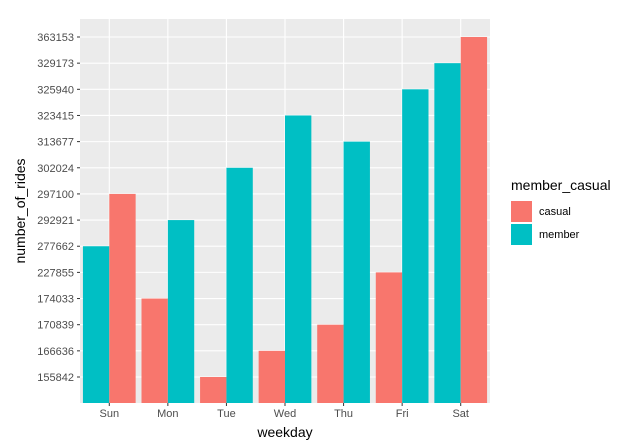  What do you see at coordinates (55, 38) in the screenshot?
I see `y-tick-label: 363153` at bounding box center [55, 38].